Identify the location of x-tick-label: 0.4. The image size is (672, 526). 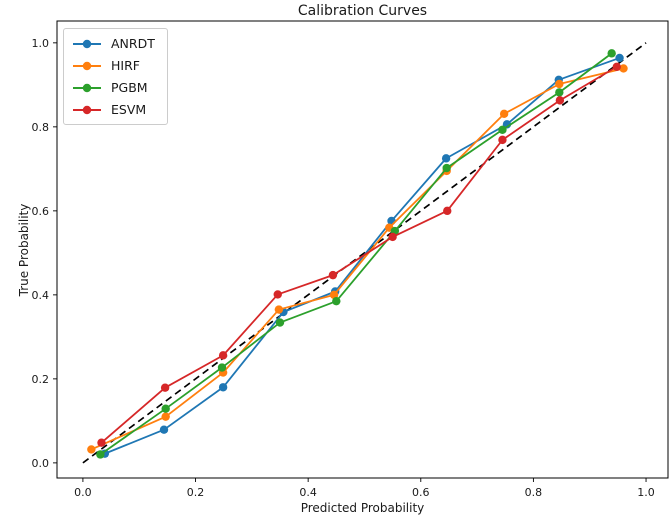
(308, 492).